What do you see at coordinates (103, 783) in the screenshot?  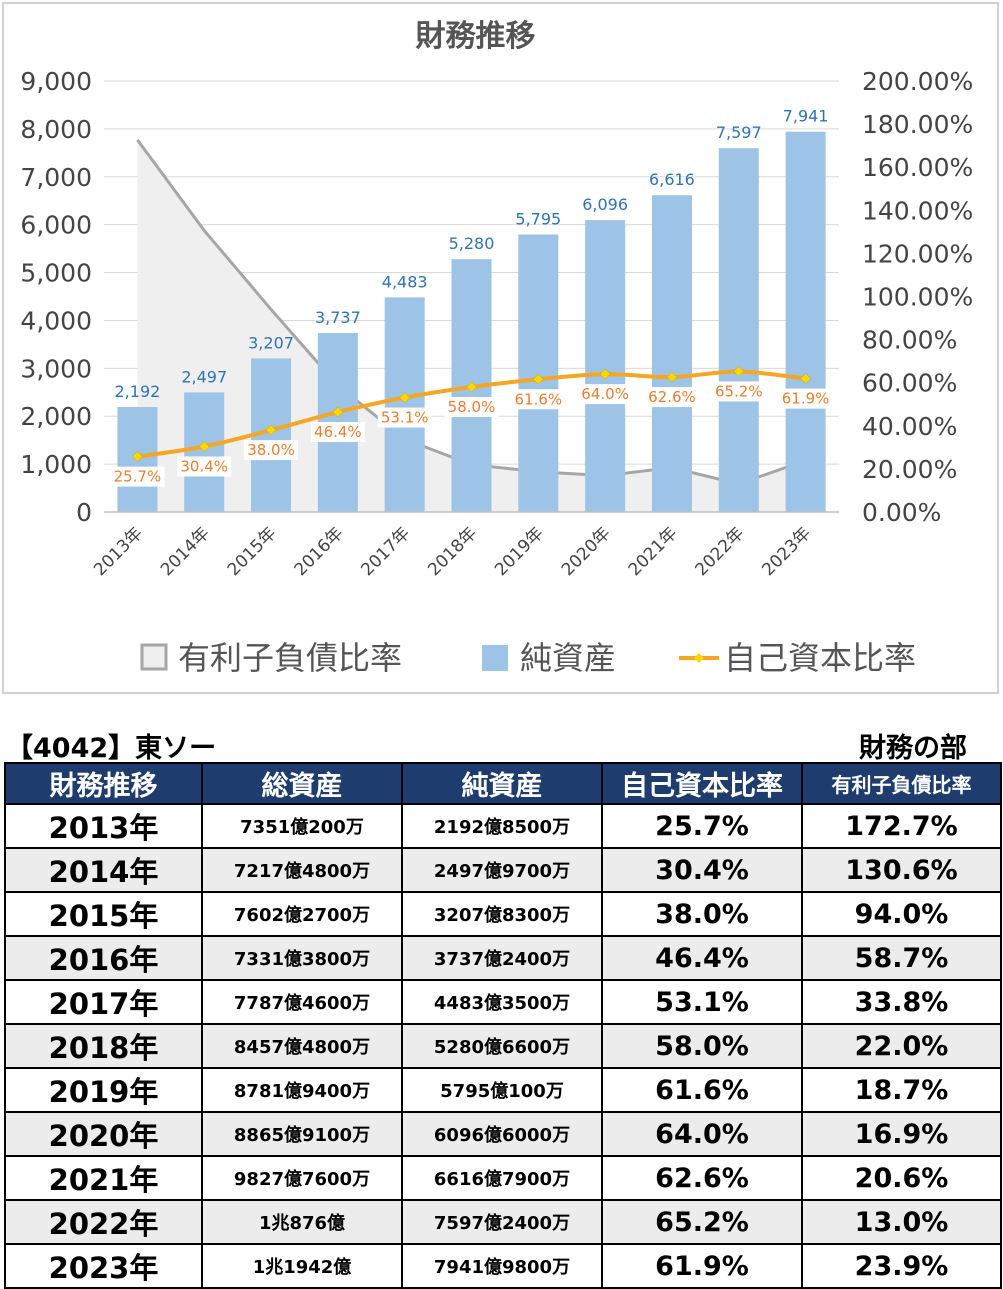 I see `header-year: 財務推移` at bounding box center [103, 783].